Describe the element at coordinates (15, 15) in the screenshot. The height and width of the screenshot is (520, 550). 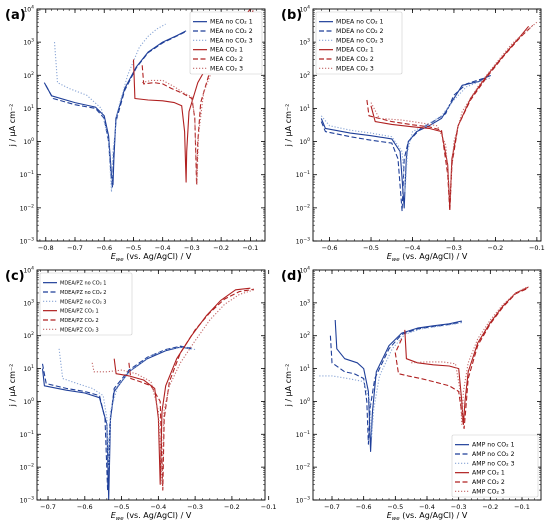
I see `panel-label: (a)` at that location.